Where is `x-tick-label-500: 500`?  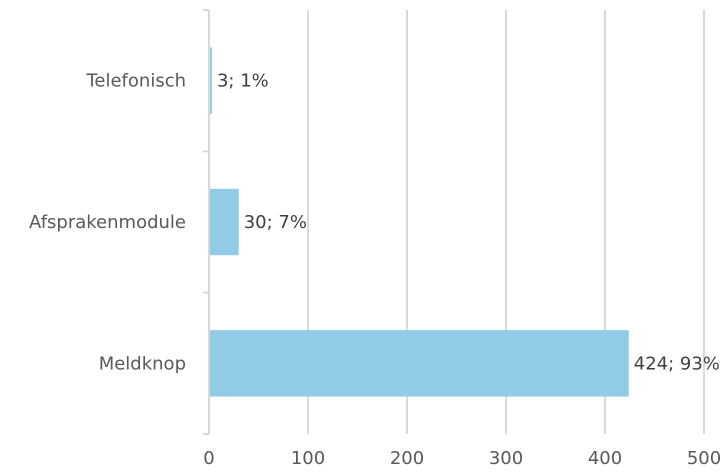
x-tick-label-500: 500 is located at coordinates (704, 458).